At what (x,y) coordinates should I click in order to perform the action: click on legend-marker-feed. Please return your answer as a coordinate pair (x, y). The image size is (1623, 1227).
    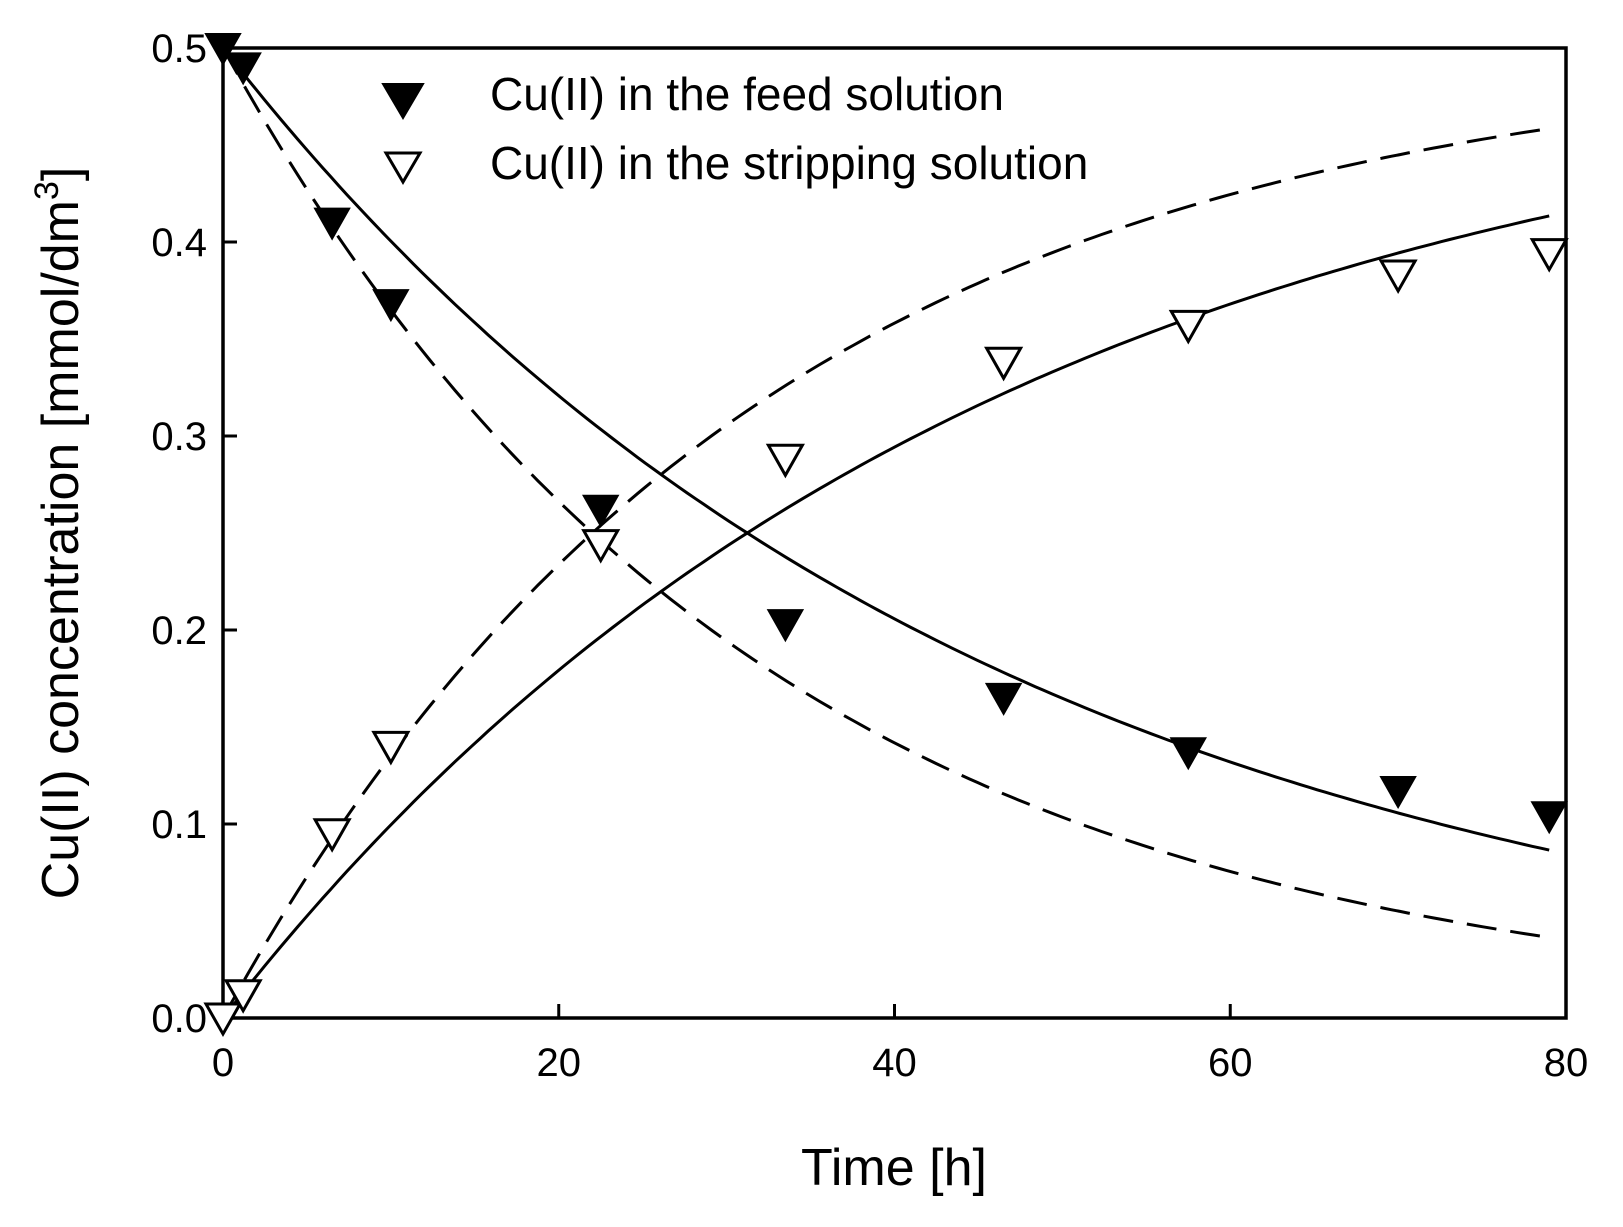
    Looking at the image, I should click on (403, 101).